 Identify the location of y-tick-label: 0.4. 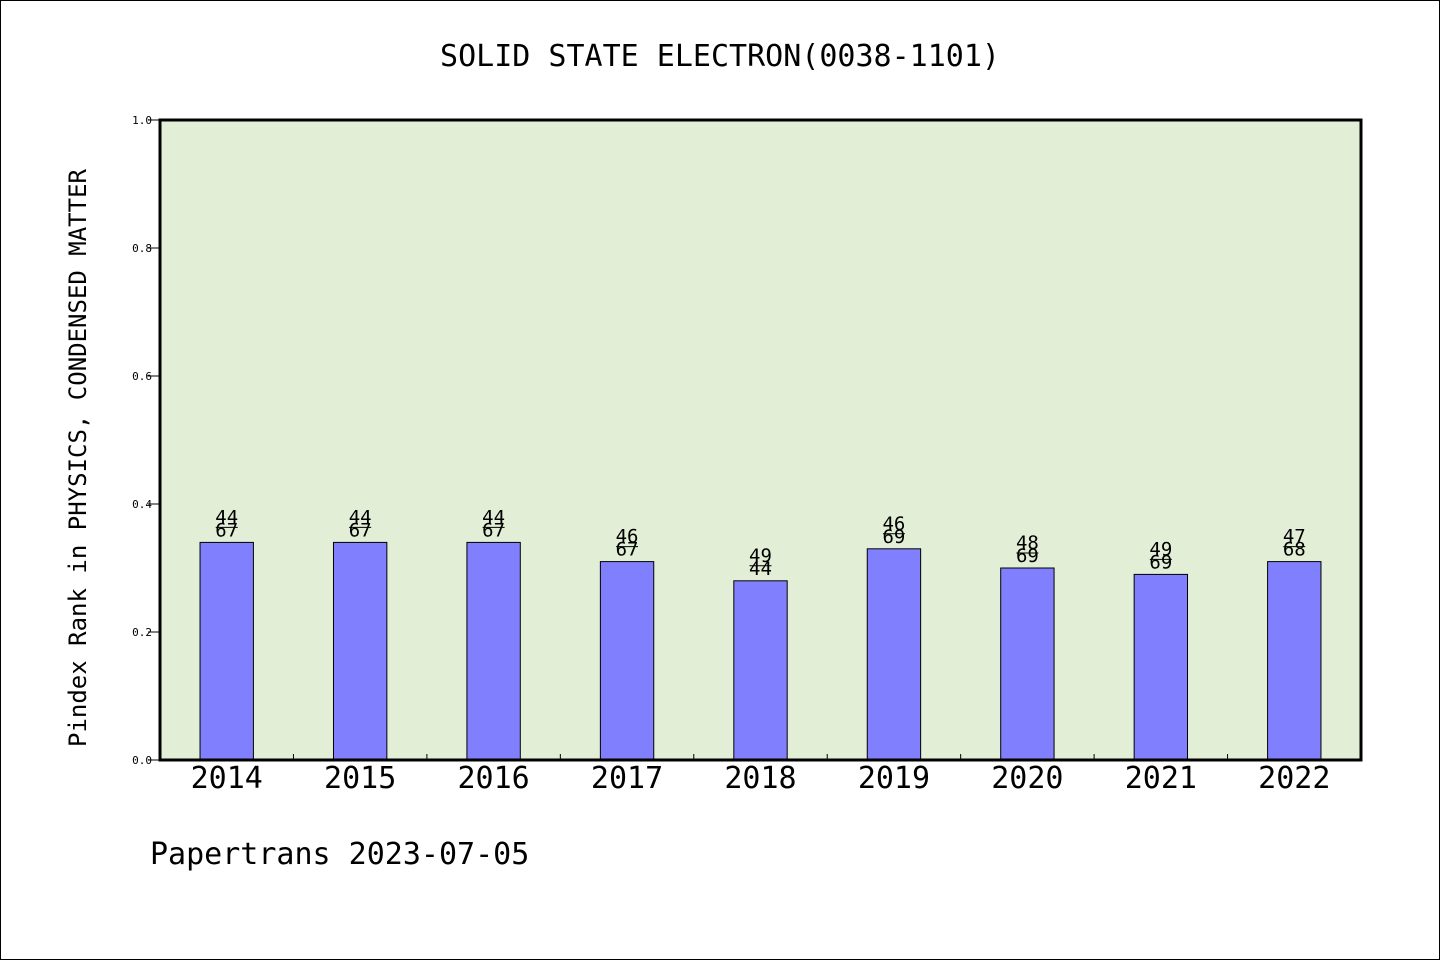
(142, 504).